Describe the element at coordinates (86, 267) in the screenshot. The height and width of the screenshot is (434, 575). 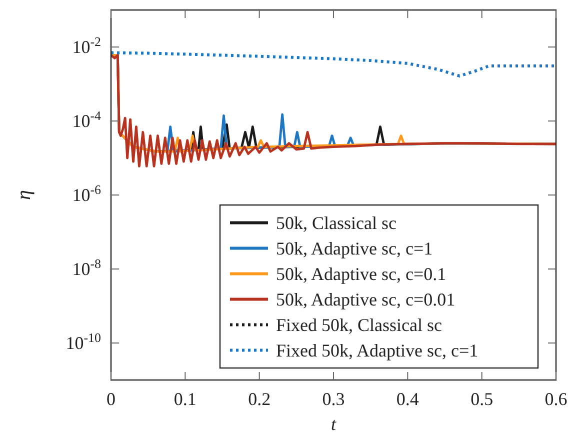
I see `y-tick-label: 10$^{-8}$` at that location.